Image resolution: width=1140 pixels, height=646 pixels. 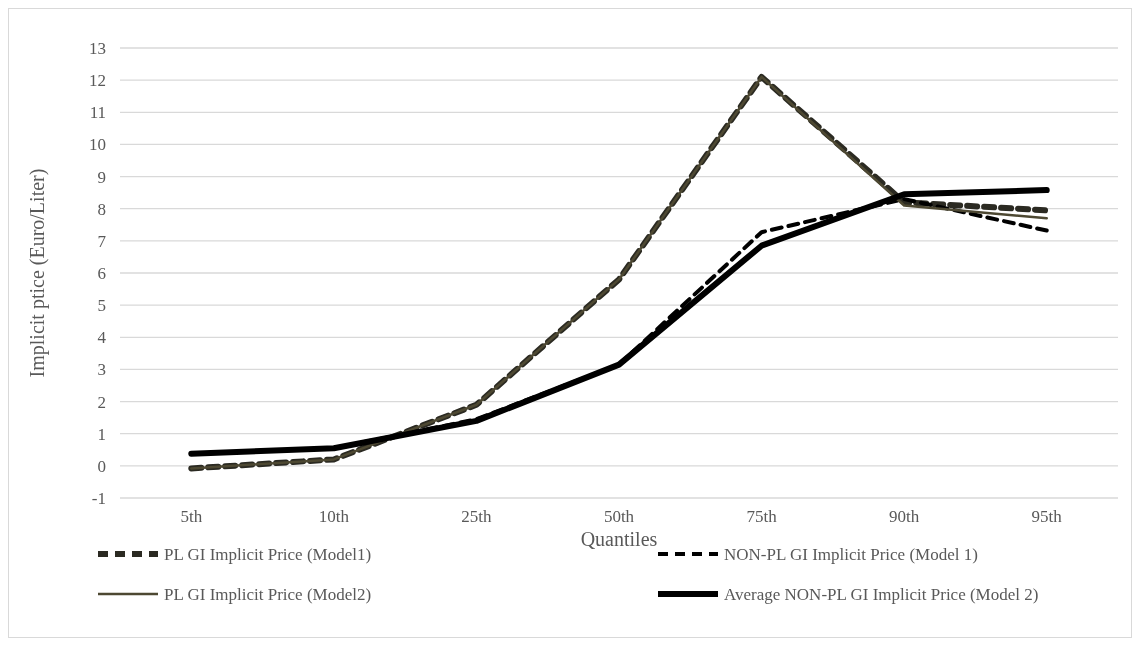 I want to click on x-tick-label: 90th, so click(x=904, y=516).